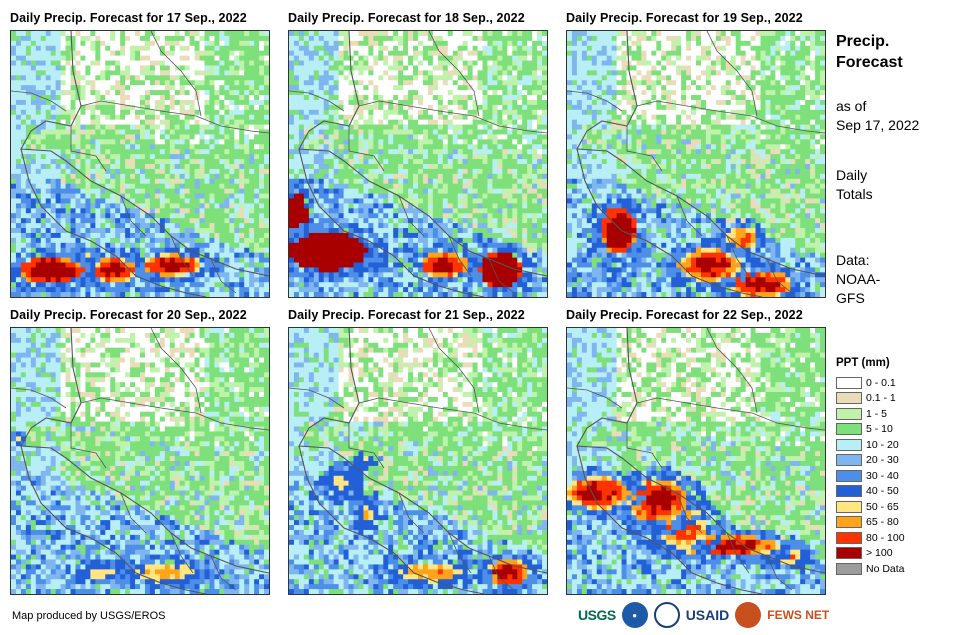  Describe the element at coordinates (882, 491) in the screenshot. I see `legend-label: 40 - 50` at that location.